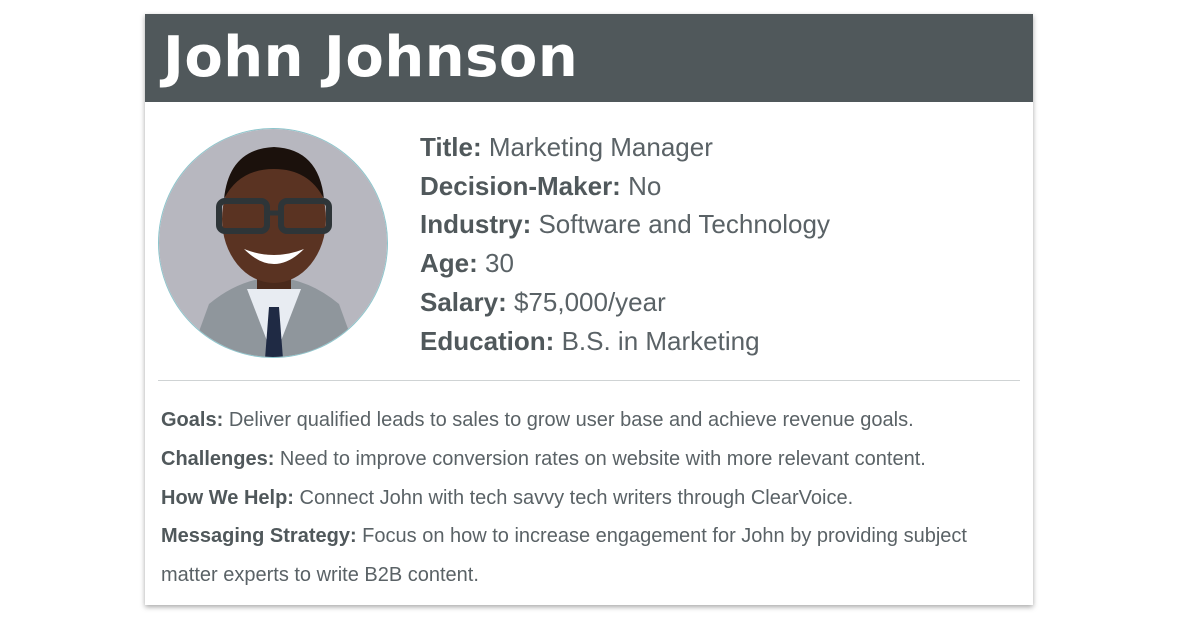 The width and height of the screenshot is (1180, 633). What do you see at coordinates (625, 263) in the screenshot?
I see `attribute-age: Age: 30` at bounding box center [625, 263].